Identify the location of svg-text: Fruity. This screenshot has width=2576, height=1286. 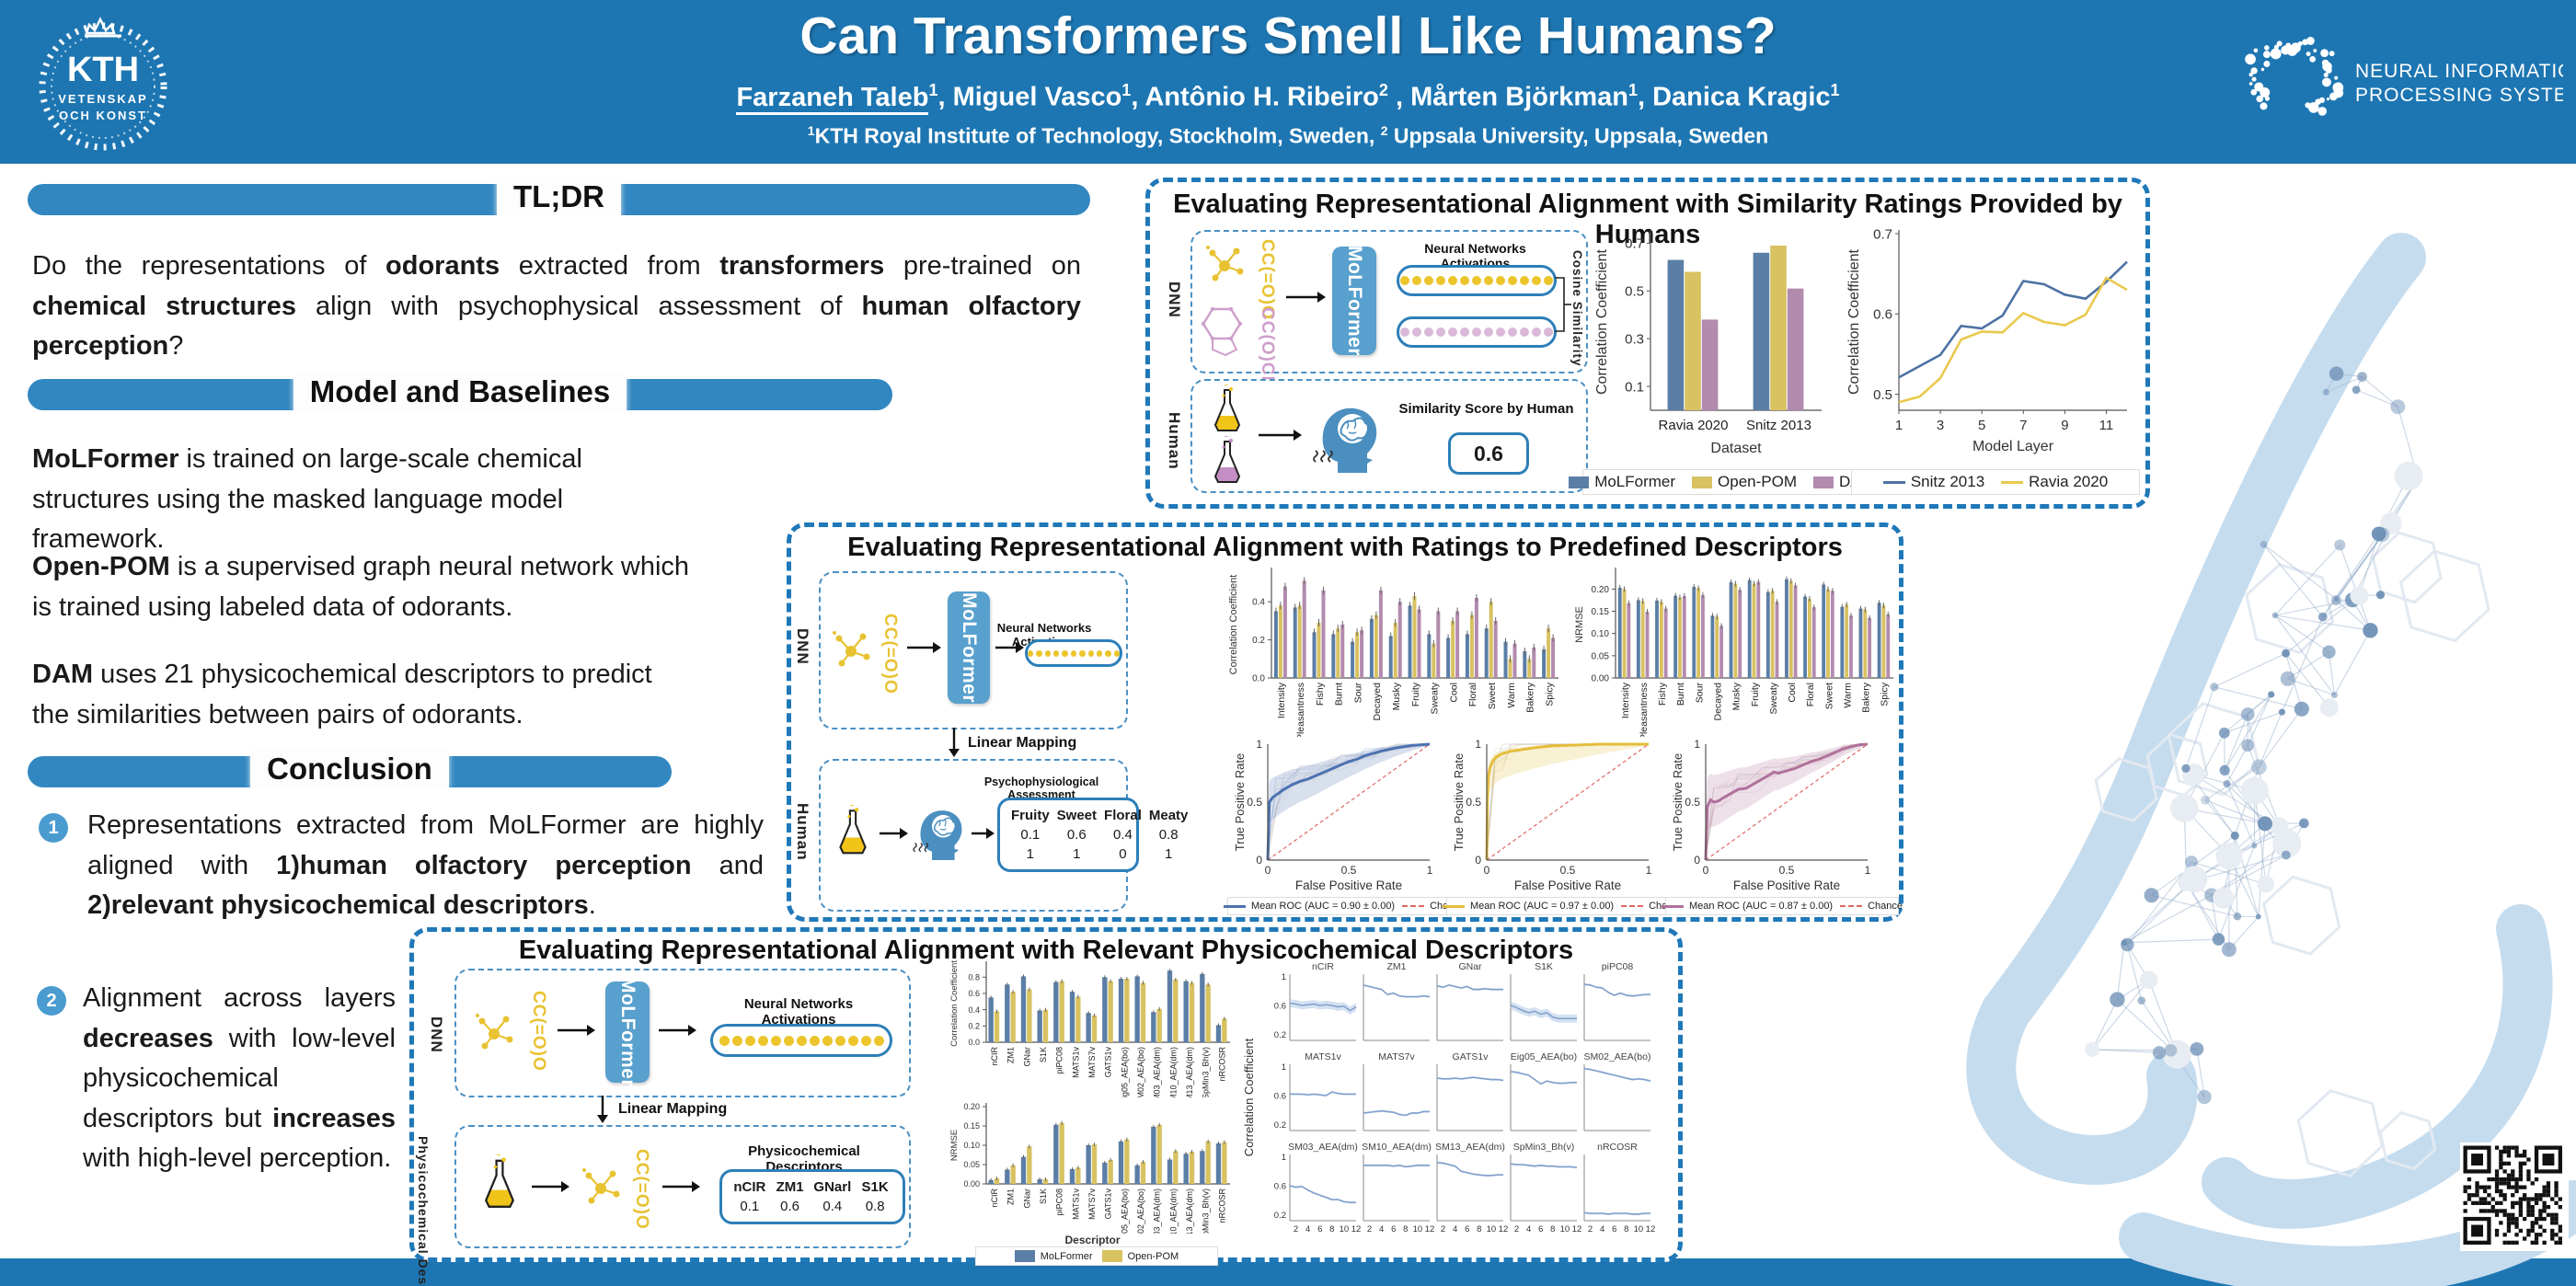
(1415, 694).